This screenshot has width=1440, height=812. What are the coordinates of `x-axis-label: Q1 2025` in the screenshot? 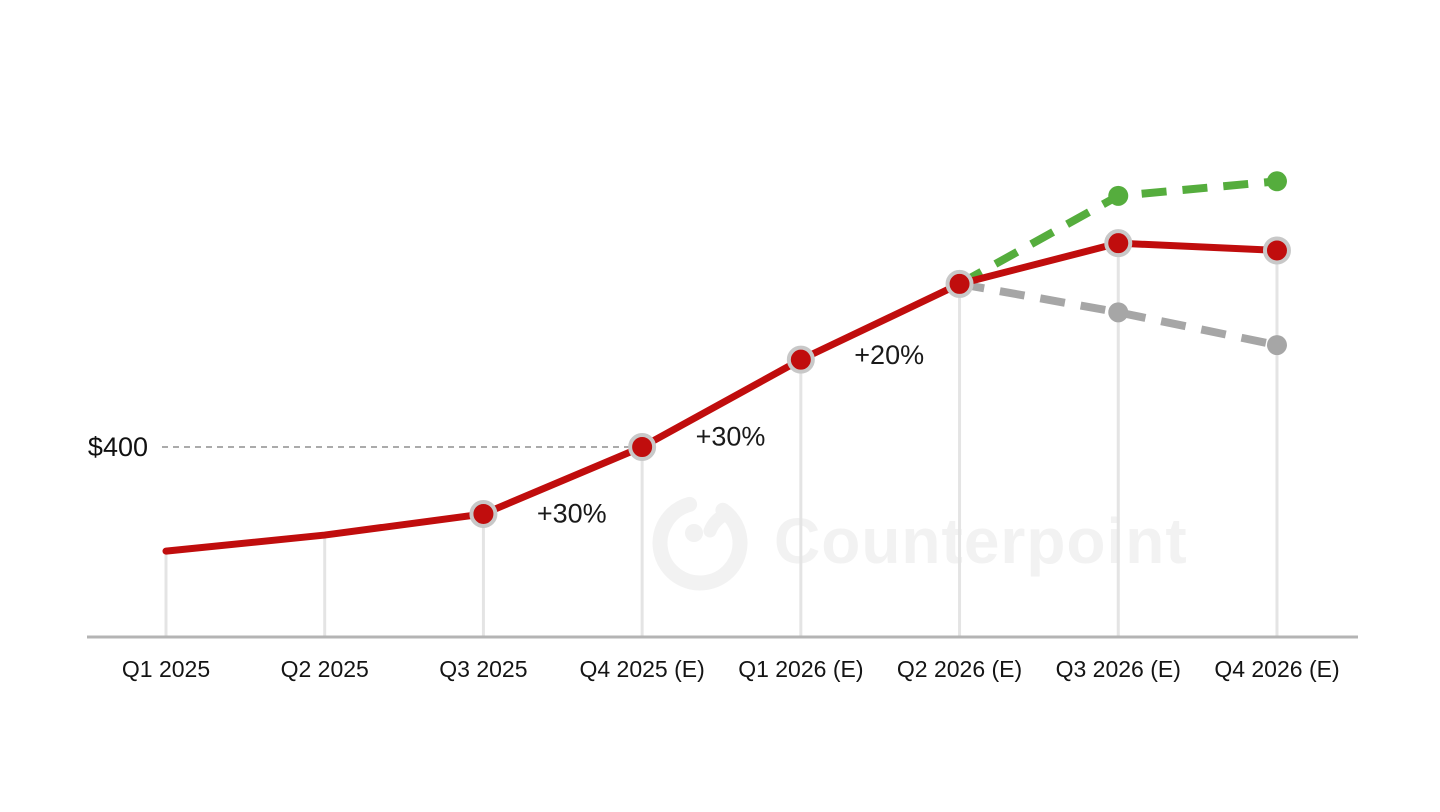 It's located at (166, 669).